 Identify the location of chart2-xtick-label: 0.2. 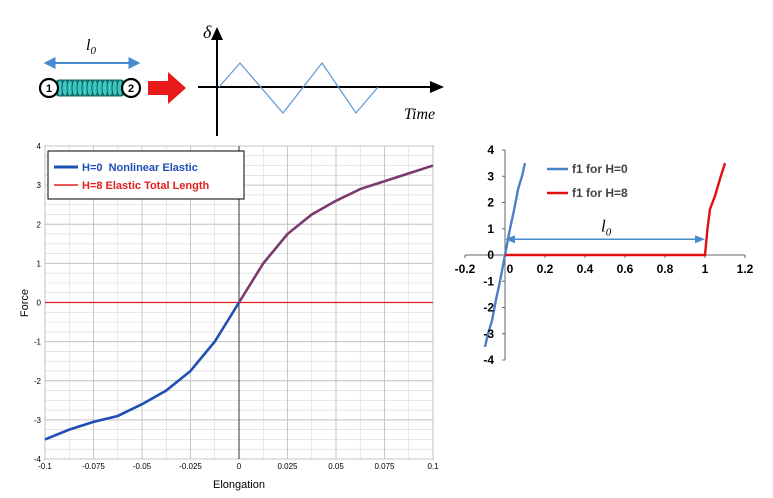
(545, 269).